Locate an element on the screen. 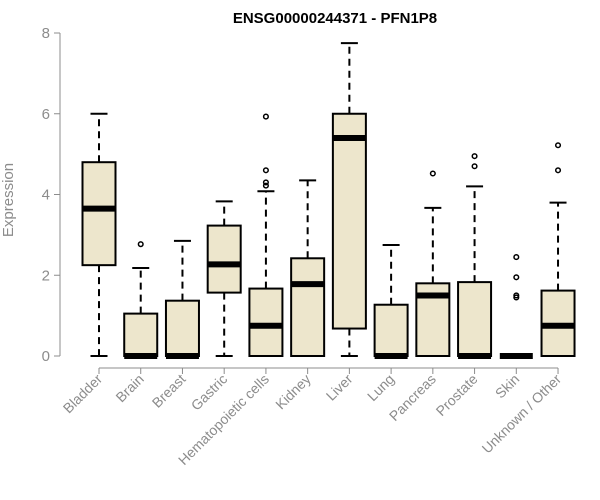 Image resolution: width=600 pixels, height=500 pixels. chart-title: ENSG00000244371 - PFN1P8 is located at coordinates (335, 18).